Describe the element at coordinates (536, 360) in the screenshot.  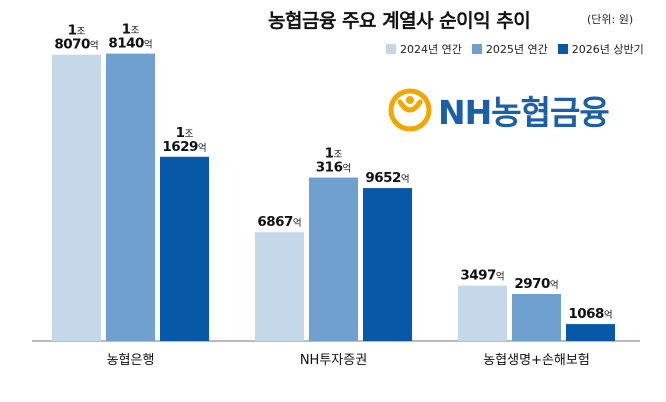
I see `category-label-2: 농협생명+손해보험` at that location.